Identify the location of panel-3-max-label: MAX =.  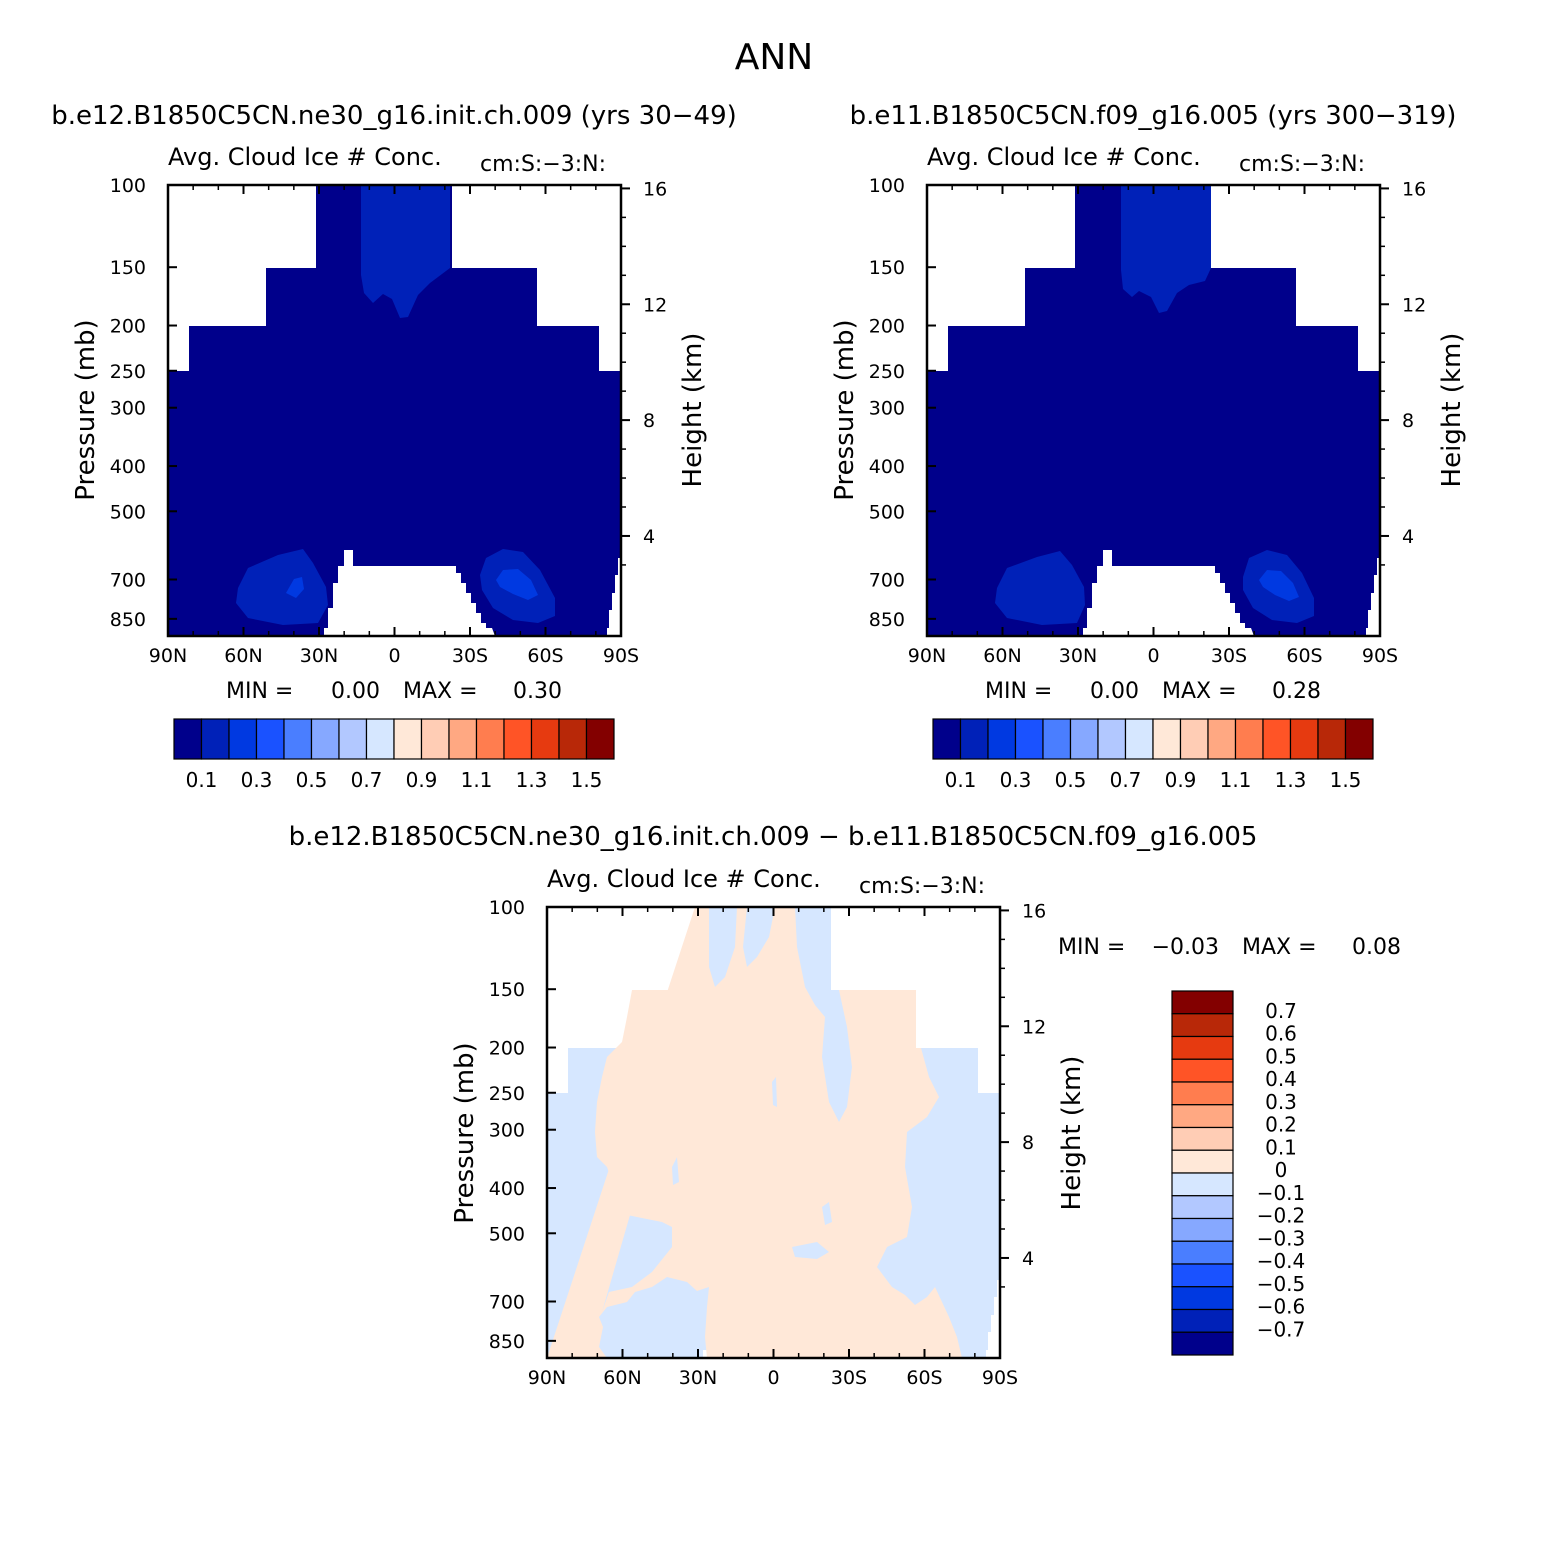
(1279, 947).